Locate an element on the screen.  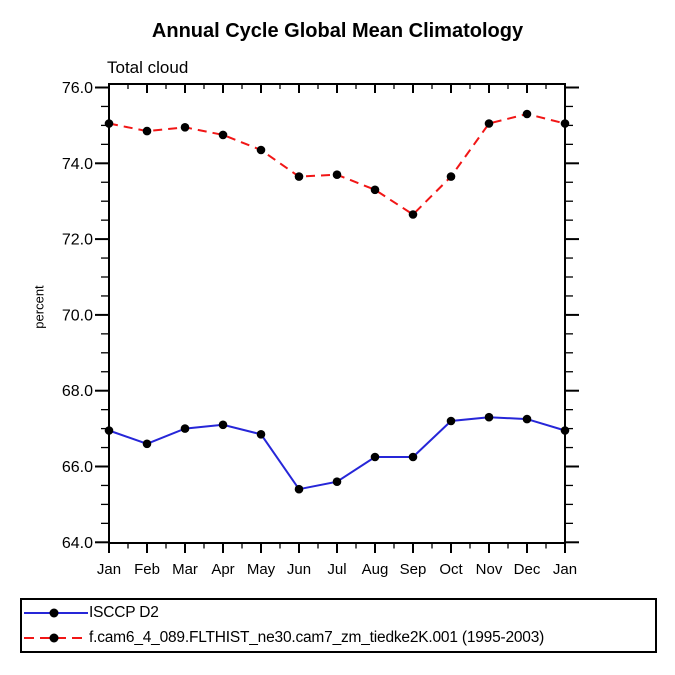
y-tick-label: 76.0 is located at coordinates (77, 88).